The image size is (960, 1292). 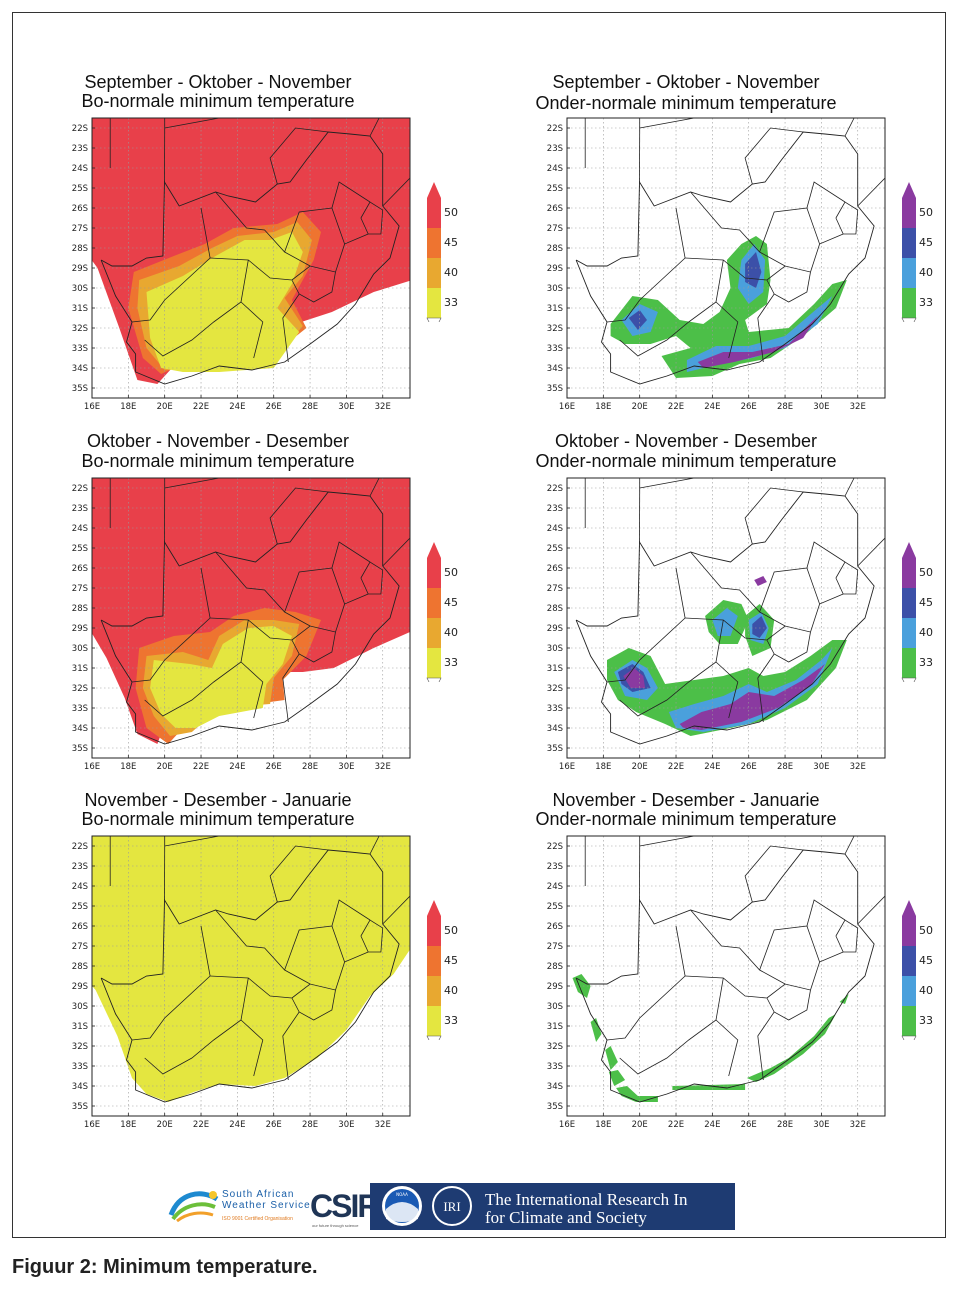 What do you see at coordinates (926, 572) in the screenshot?
I see `legend-label: 50` at bounding box center [926, 572].